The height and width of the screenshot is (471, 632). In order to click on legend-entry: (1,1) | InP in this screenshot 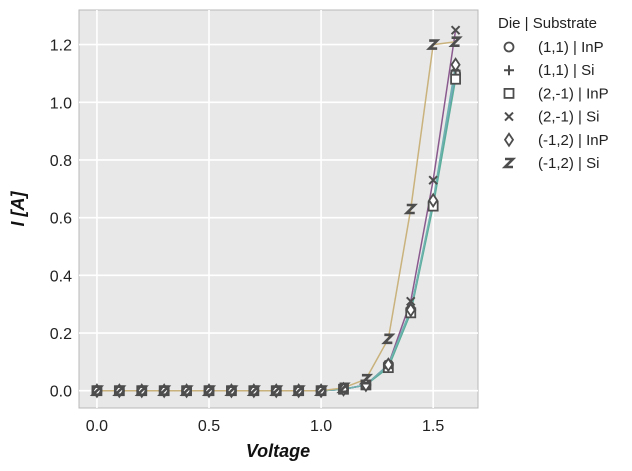, I will do `click(571, 47)`.